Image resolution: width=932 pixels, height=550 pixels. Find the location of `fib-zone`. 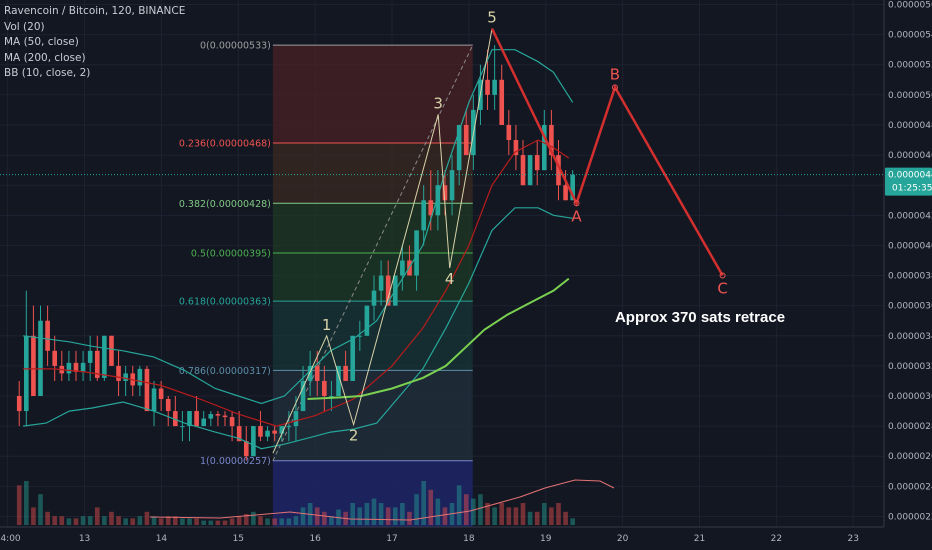

fib-zone is located at coordinates (372, 415).